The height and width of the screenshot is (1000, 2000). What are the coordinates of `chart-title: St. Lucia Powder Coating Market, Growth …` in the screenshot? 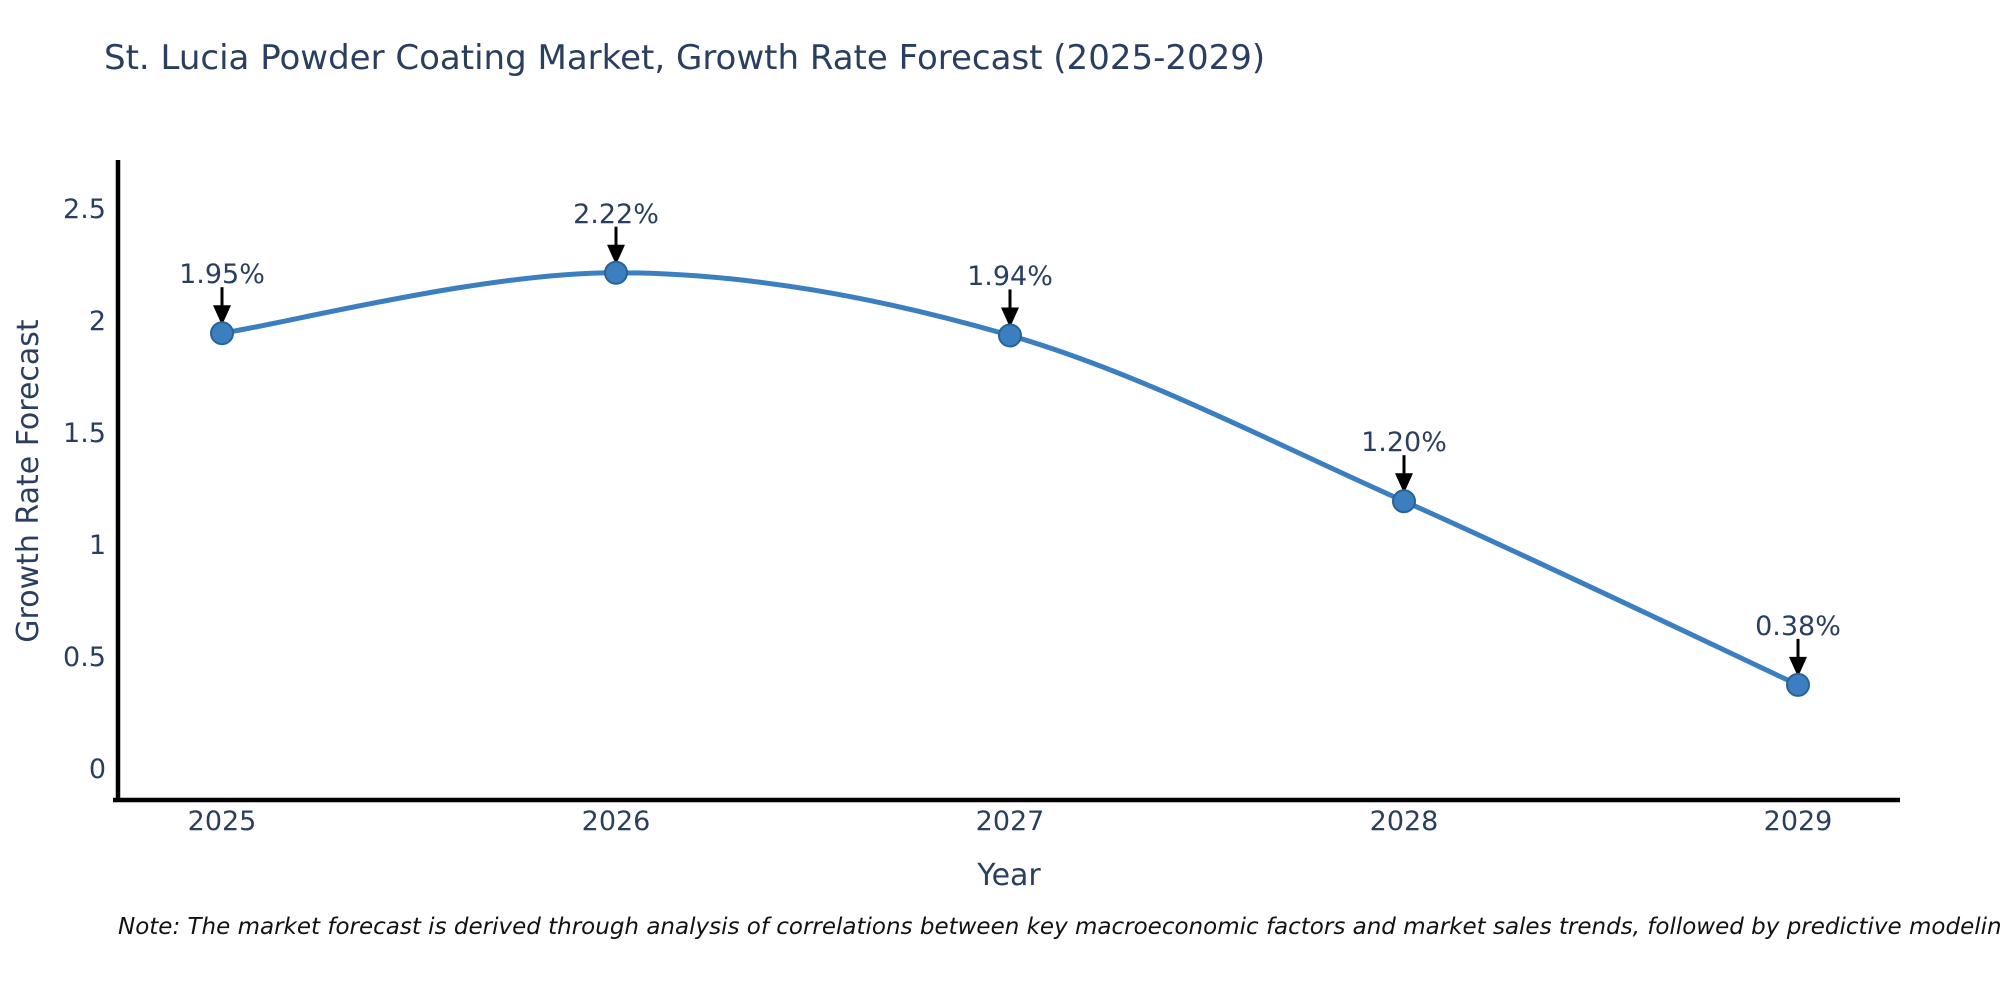 It's located at (685, 58).